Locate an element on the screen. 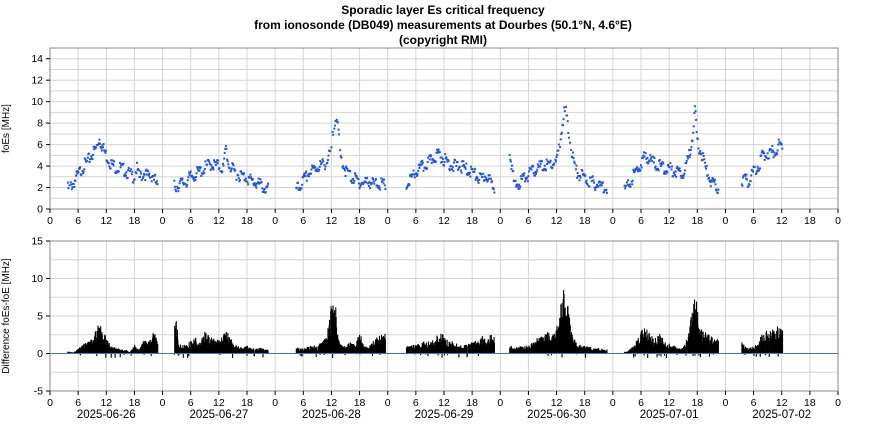 The width and height of the screenshot is (886, 440). x-tick-label: 6 is located at coordinates (641, 221).